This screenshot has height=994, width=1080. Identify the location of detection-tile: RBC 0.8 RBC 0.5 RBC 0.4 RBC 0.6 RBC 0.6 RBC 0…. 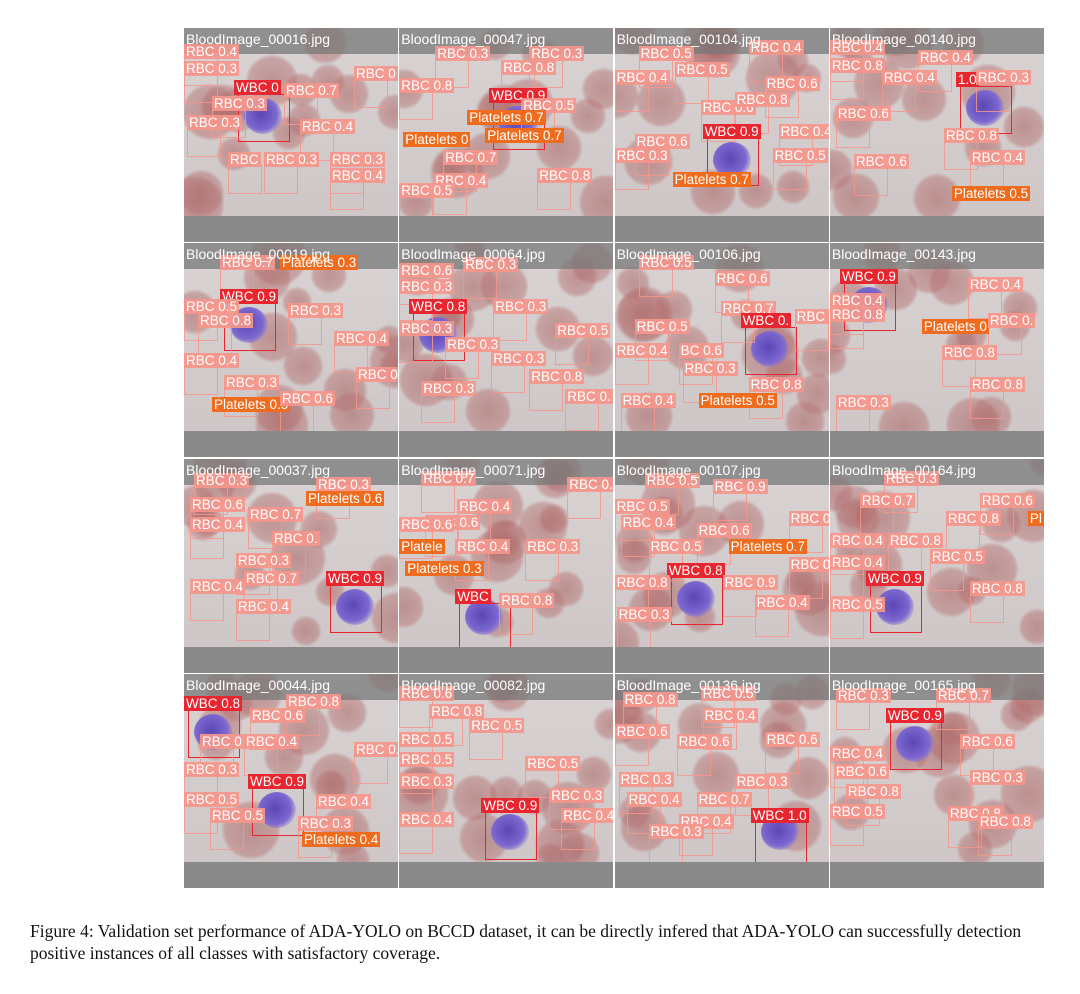
(721, 780).